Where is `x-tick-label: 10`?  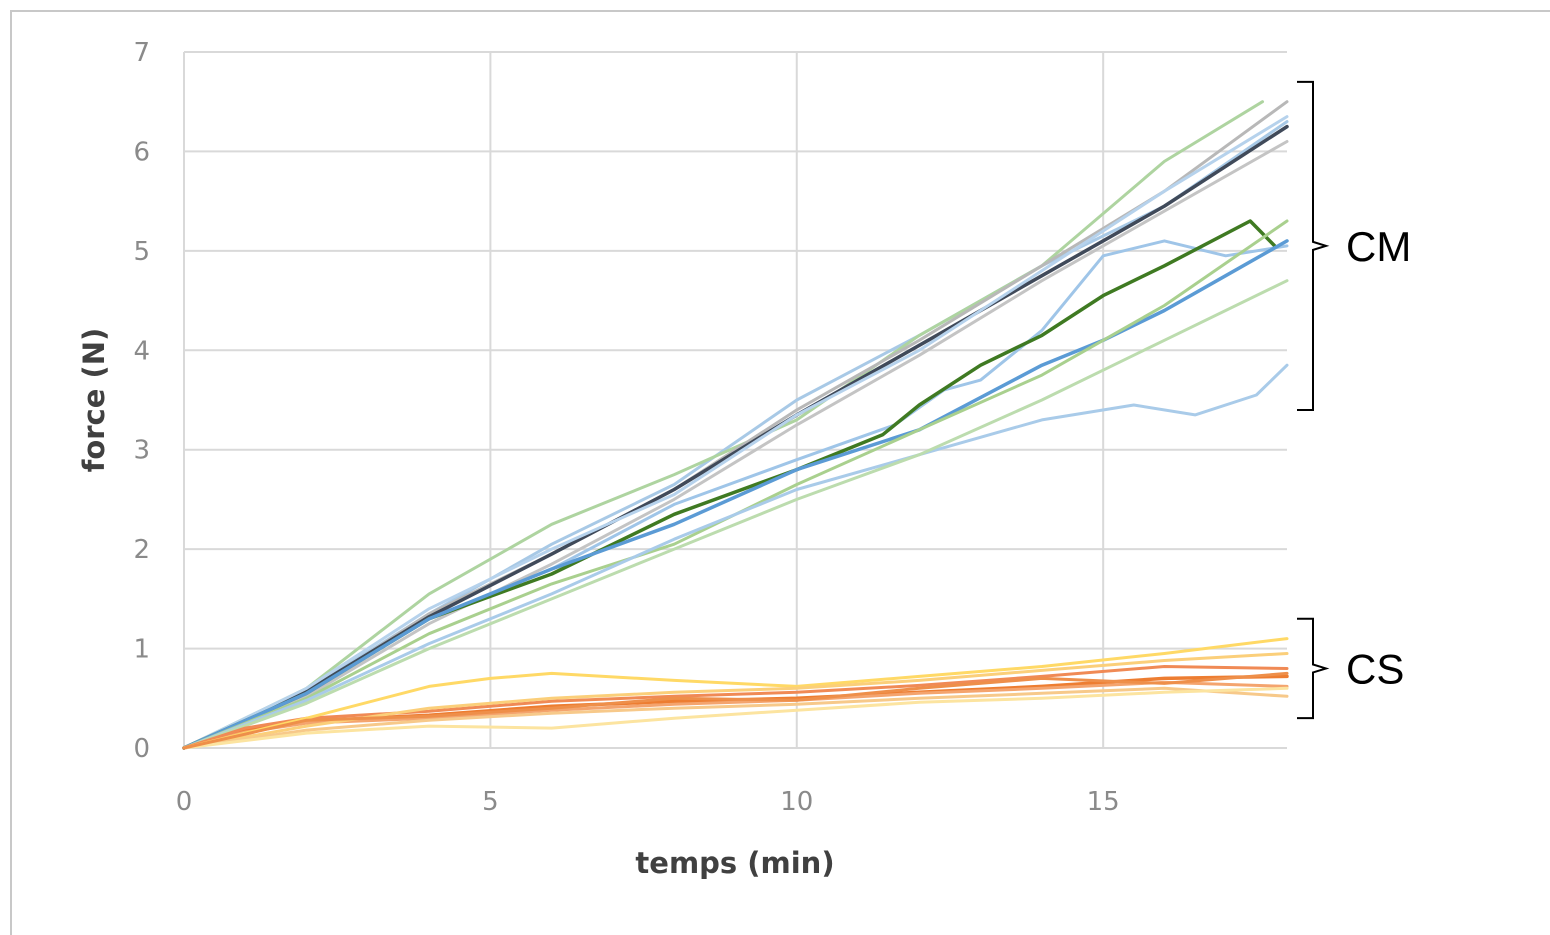
x-tick-label: 10 is located at coordinates (796, 802).